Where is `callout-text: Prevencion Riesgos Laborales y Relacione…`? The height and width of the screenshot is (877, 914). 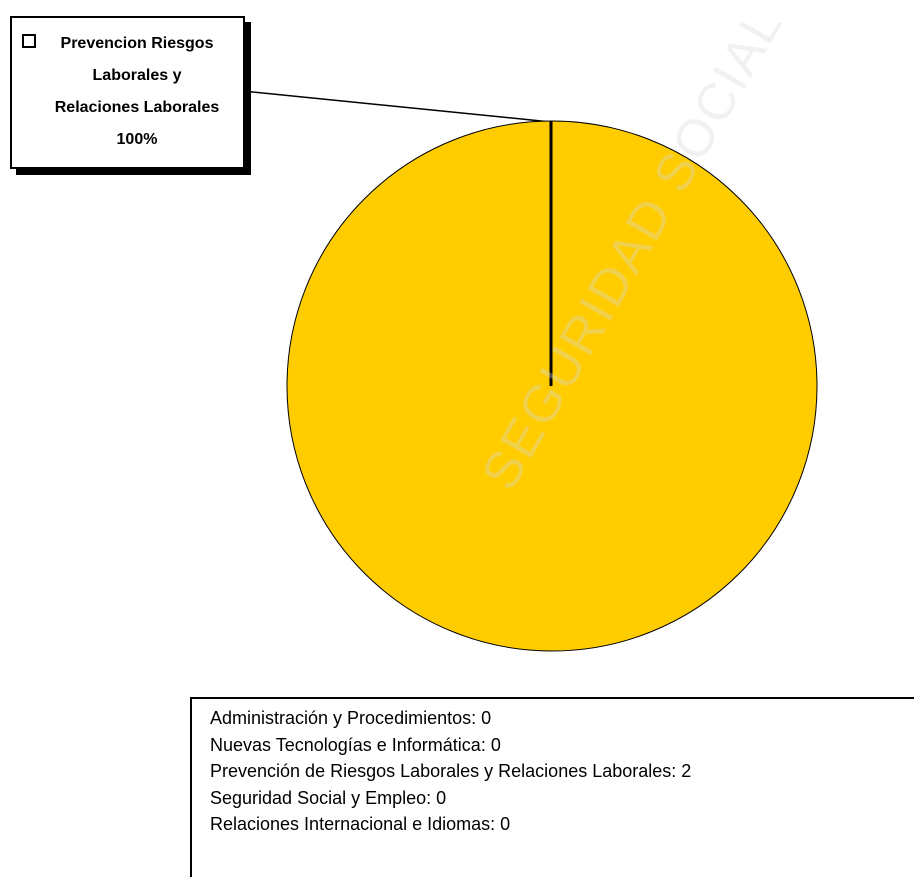
callout-text: Prevencion Riesgos Laborales y Relacione… is located at coordinates (137, 92).